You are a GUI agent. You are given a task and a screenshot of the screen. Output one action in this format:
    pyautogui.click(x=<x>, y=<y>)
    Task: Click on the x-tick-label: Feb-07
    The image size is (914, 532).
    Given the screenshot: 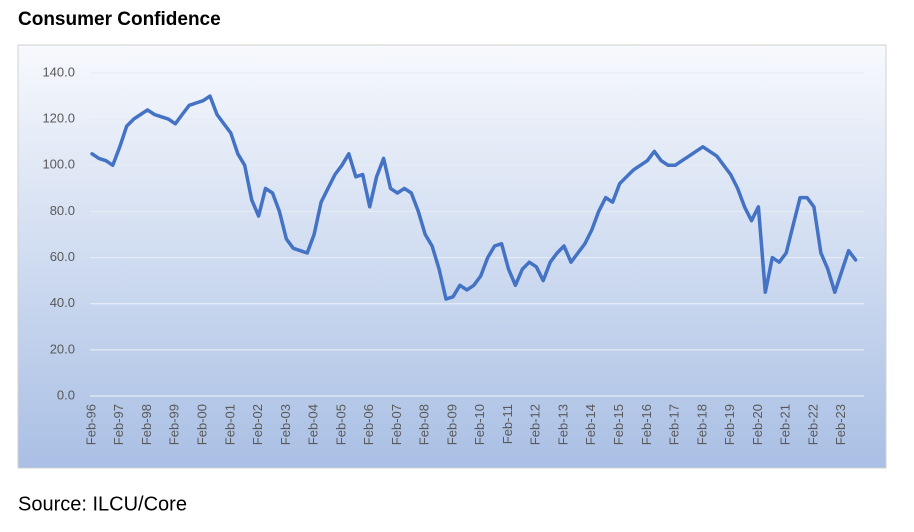 What is the action you would take?
    pyautogui.click(x=396, y=424)
    